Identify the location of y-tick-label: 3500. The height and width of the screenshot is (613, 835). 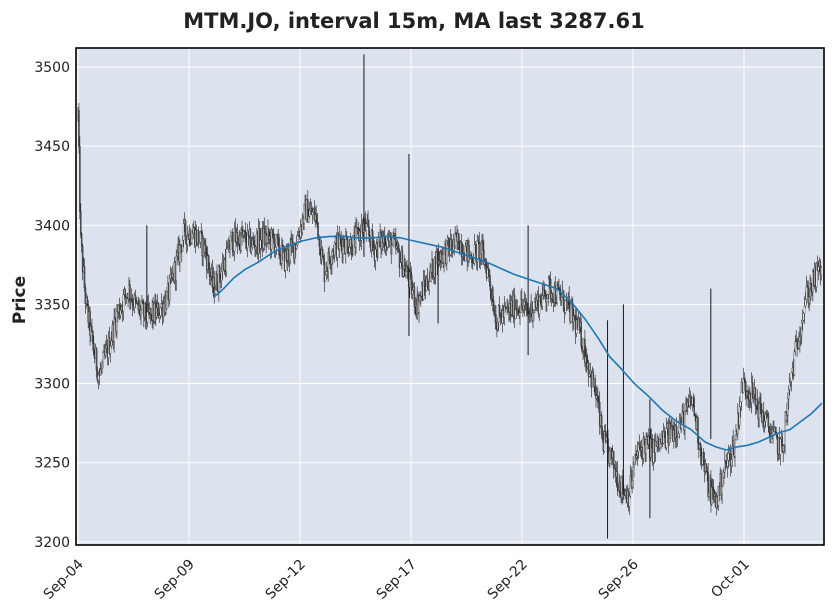
(52, 68).